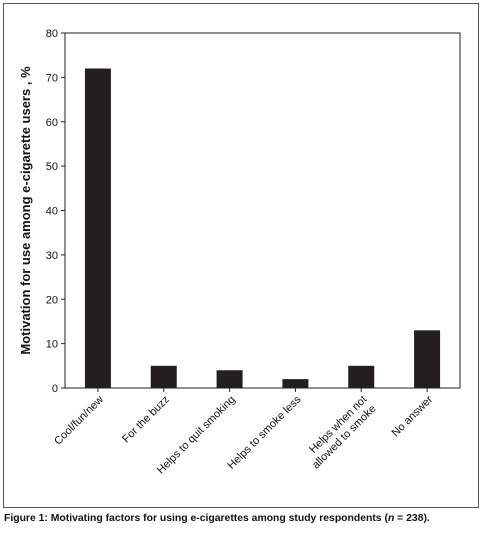 The image size is (485, 536). Describe the element at coordinates (391, 518) in the screenshot. I see `caption-n-symbol: n` at that location.